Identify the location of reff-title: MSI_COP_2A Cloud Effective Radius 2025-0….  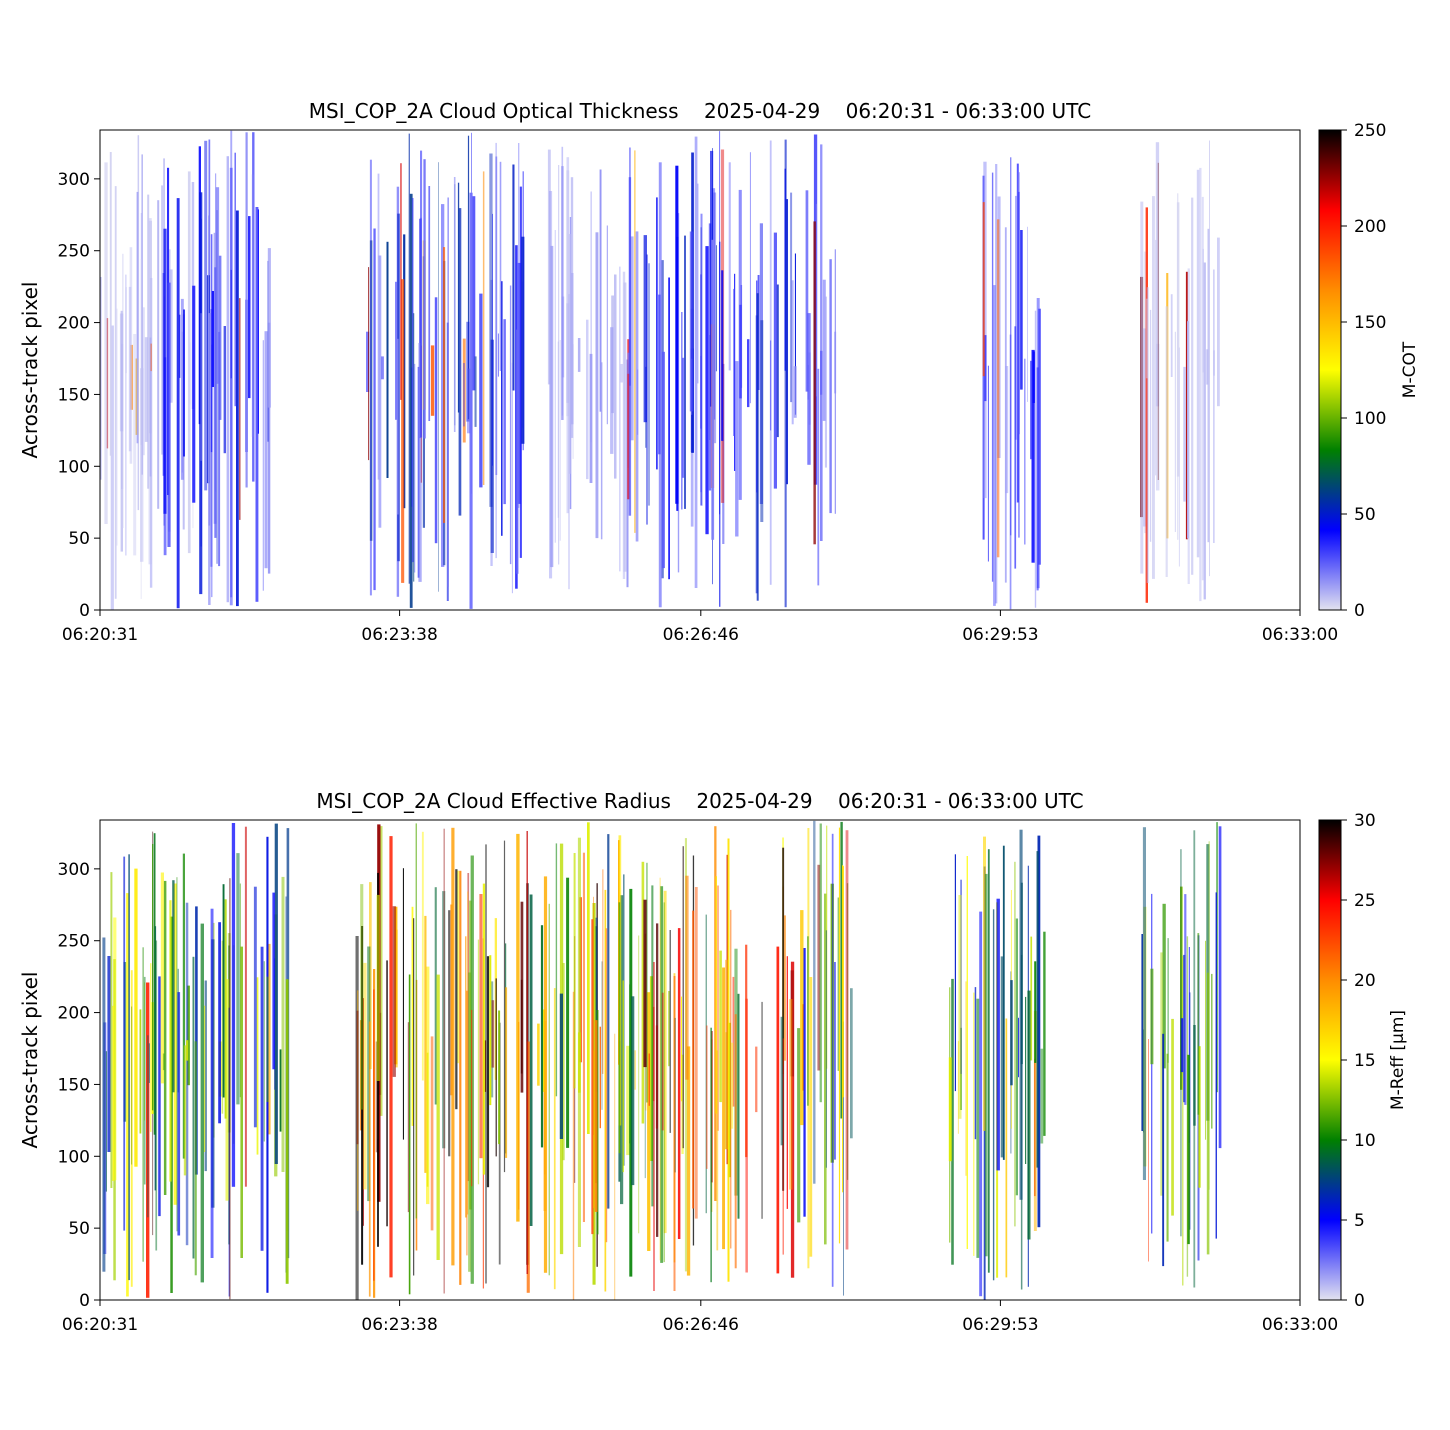
(699, 801).